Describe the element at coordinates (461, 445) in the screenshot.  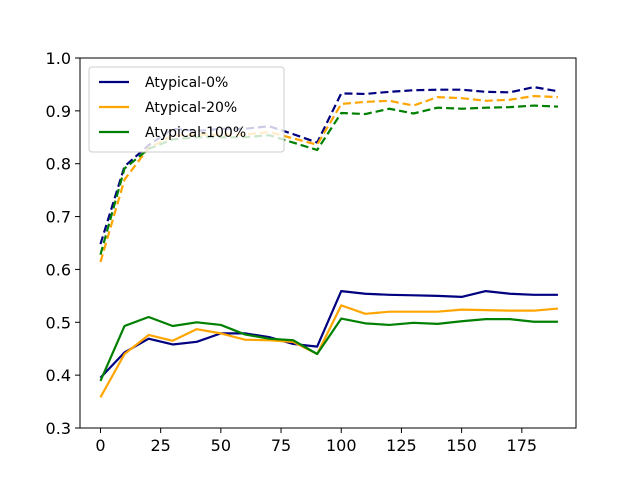
I see `x-tick-label: 150` at that location.